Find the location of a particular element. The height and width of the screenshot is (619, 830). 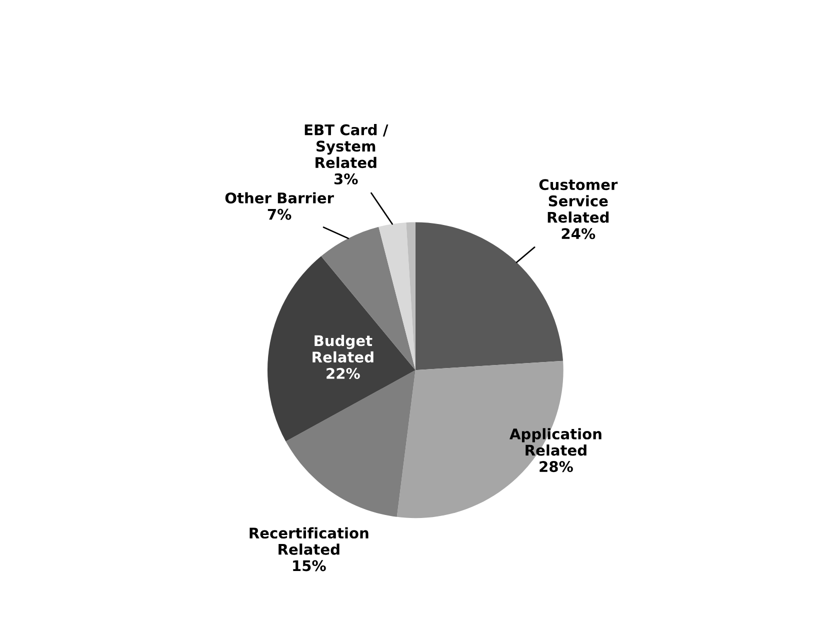

data-label: 22% is located at coordinates (343, 373).